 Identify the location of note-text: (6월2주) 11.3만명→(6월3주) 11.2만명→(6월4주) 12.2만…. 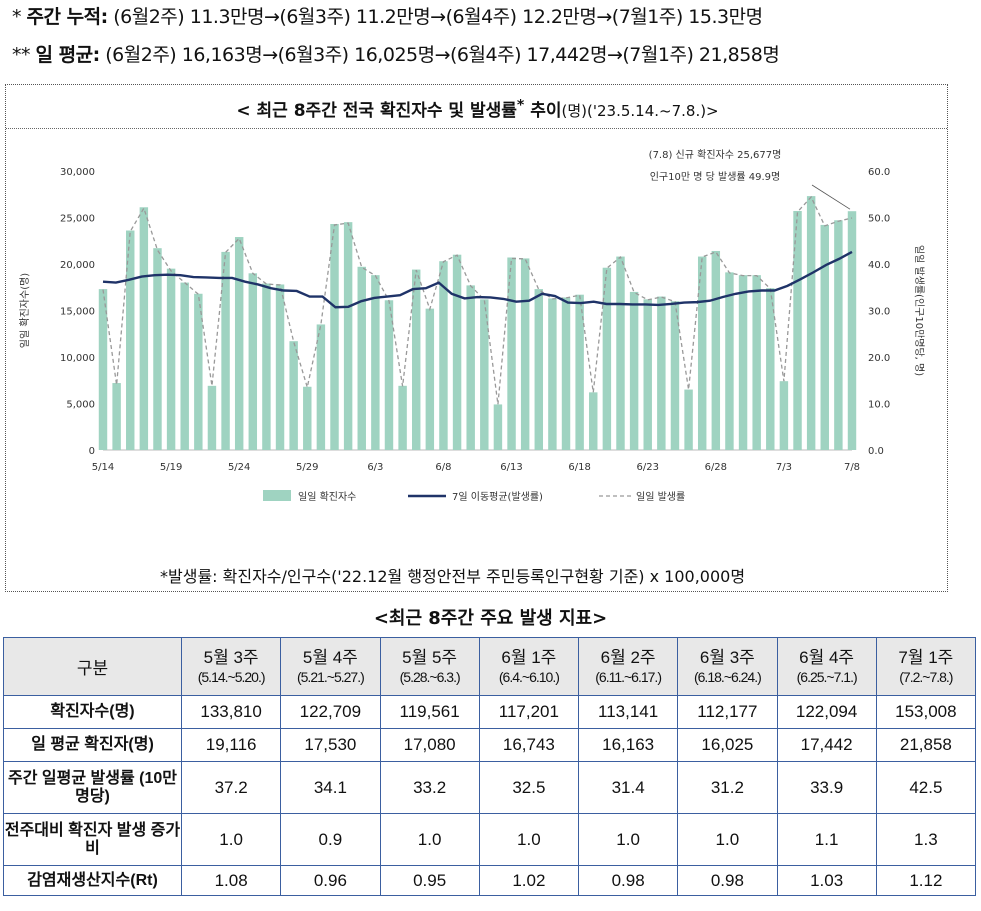
(438, 17).